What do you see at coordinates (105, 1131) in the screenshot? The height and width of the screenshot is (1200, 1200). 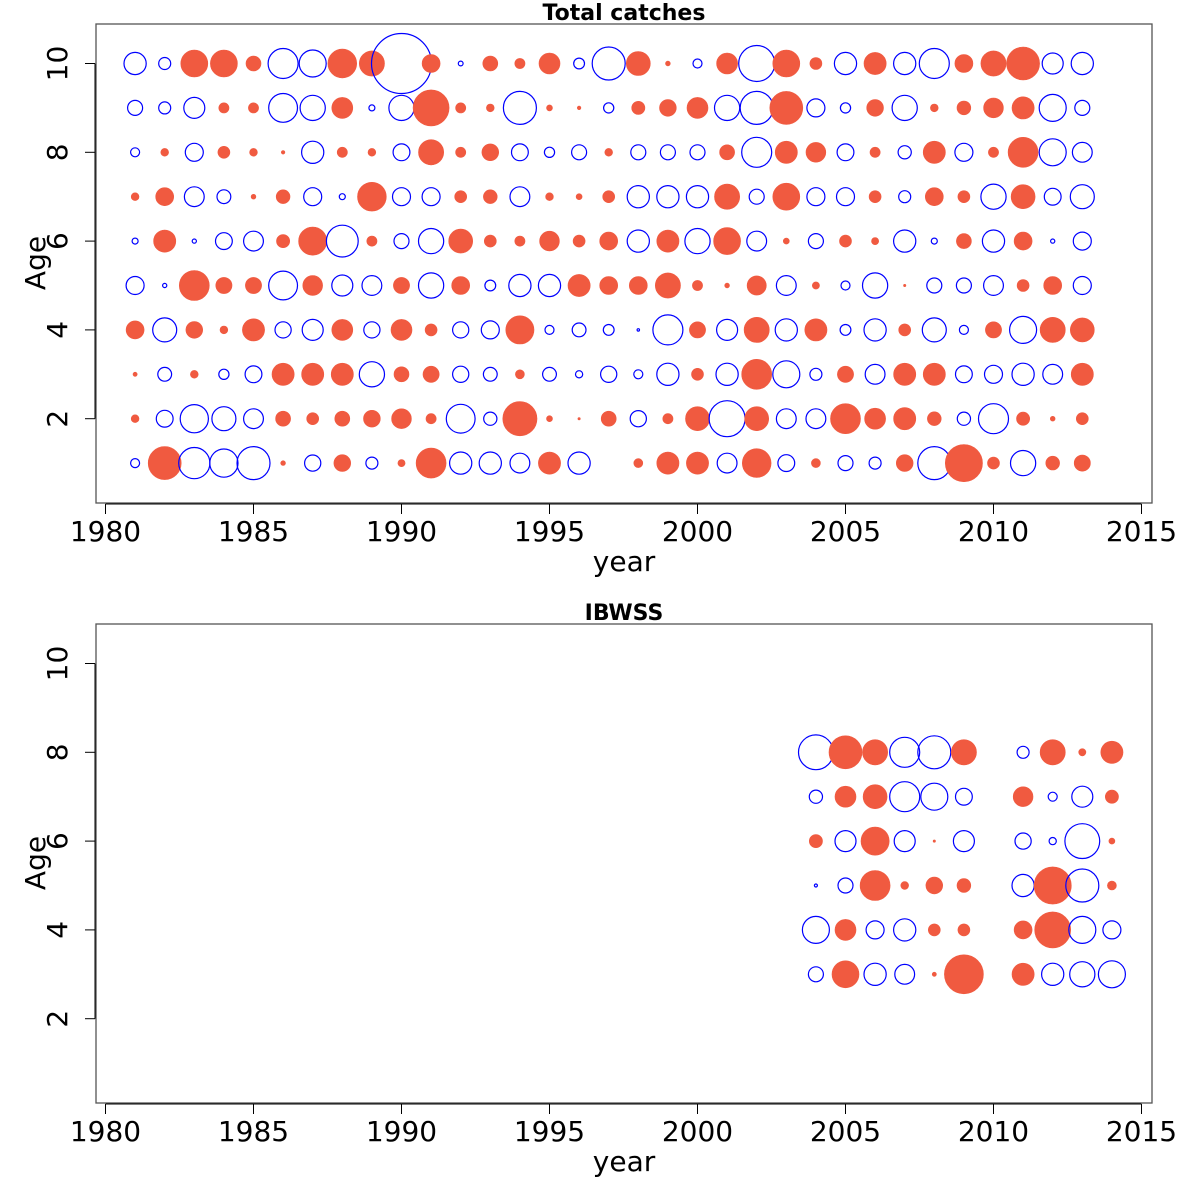 I see `x-tick-label: 1980` at bounding box center [105, 1131].